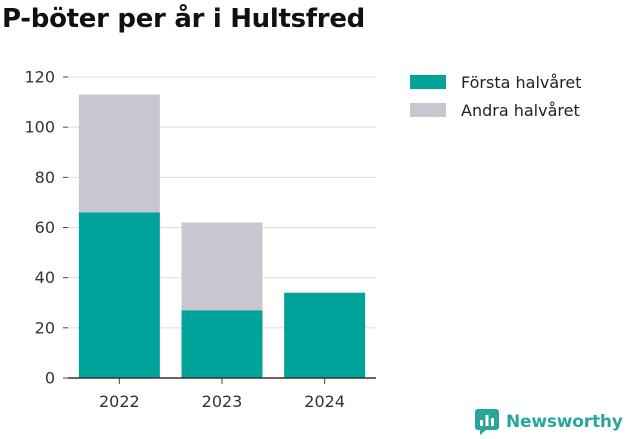 The height and width of the screenshot is (439, 631). Describe the element at coordinates (50, 378) in the screenshot. I see `y-tick-label-0: 0` at that location.